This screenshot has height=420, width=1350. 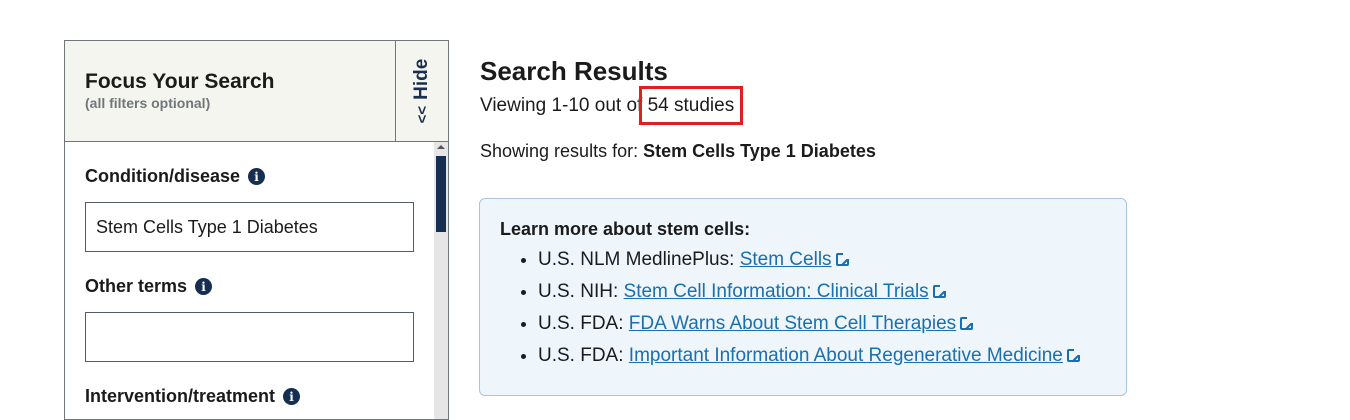 I want to click on label-text: Condition/disease, so click(x=163, y=176).